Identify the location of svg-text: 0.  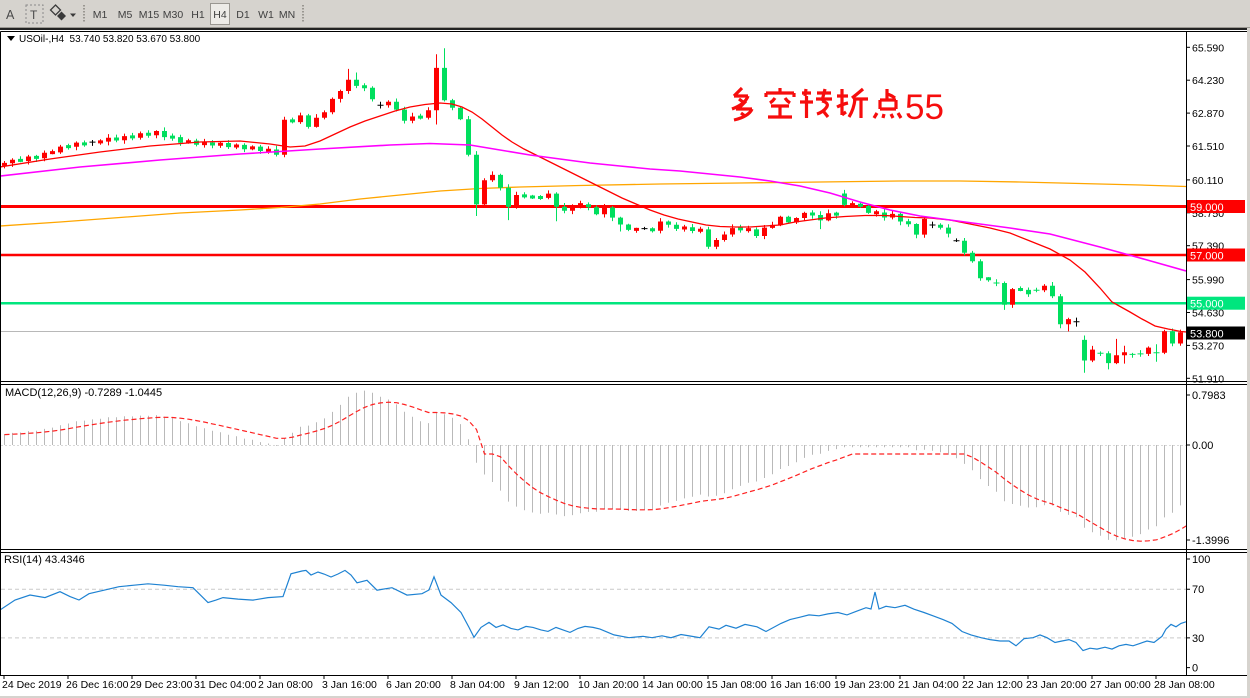
(1195, 669).